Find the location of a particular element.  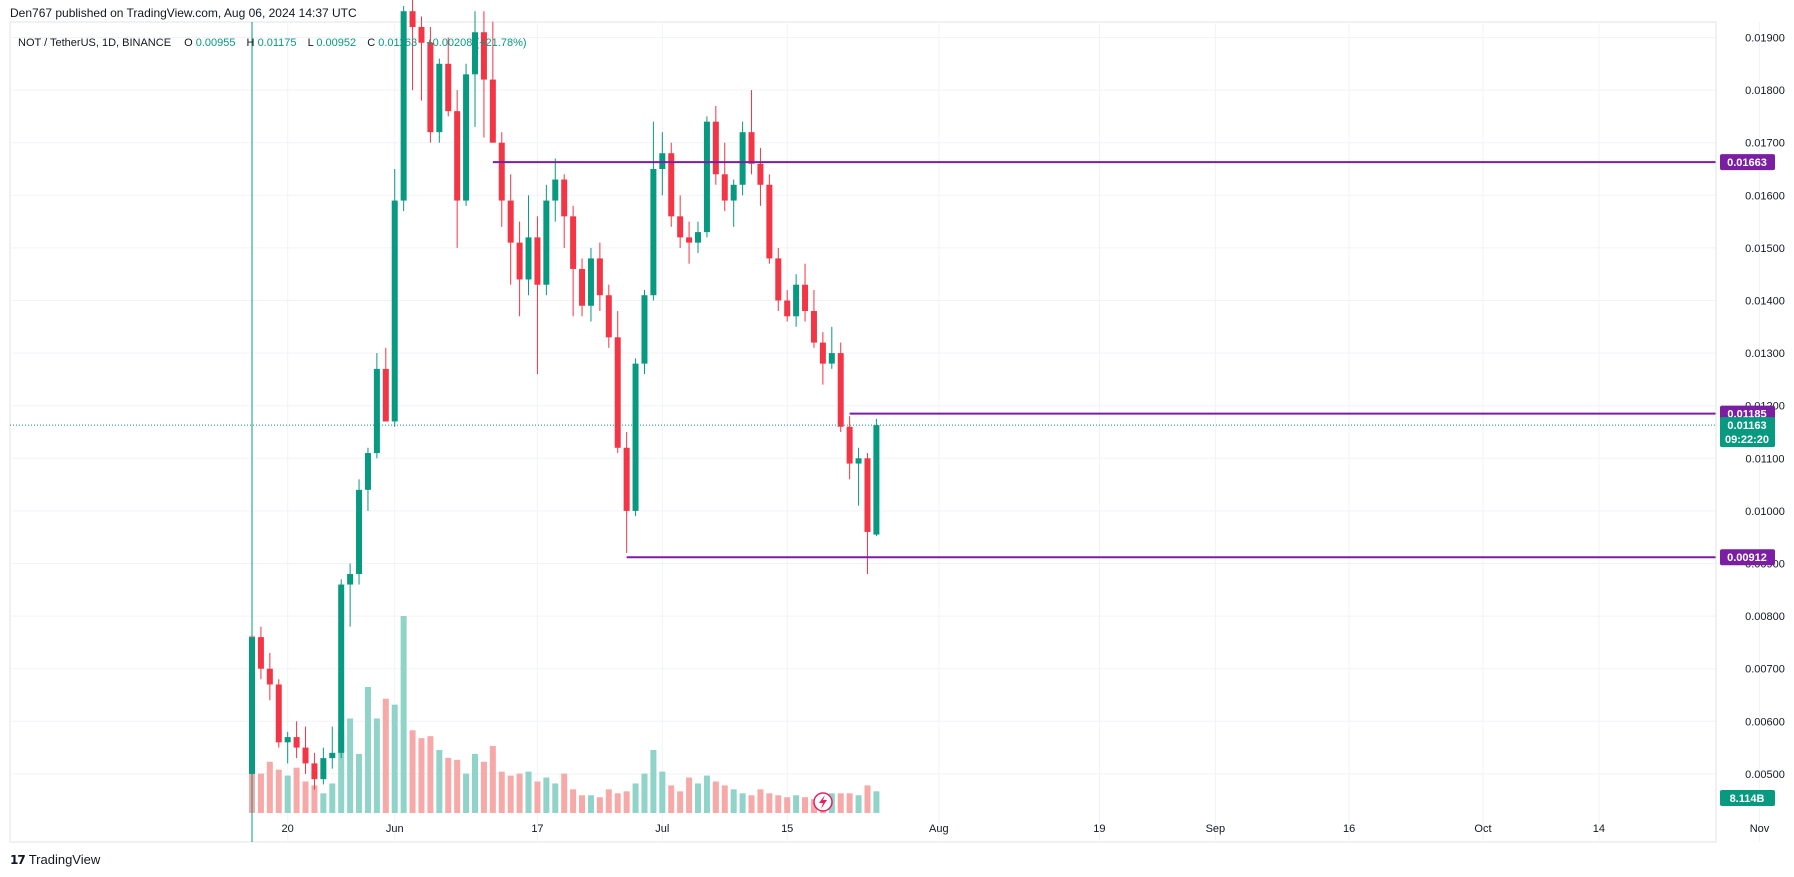

footer-brand: 17 TradingView is located at coordinates (55, 859).